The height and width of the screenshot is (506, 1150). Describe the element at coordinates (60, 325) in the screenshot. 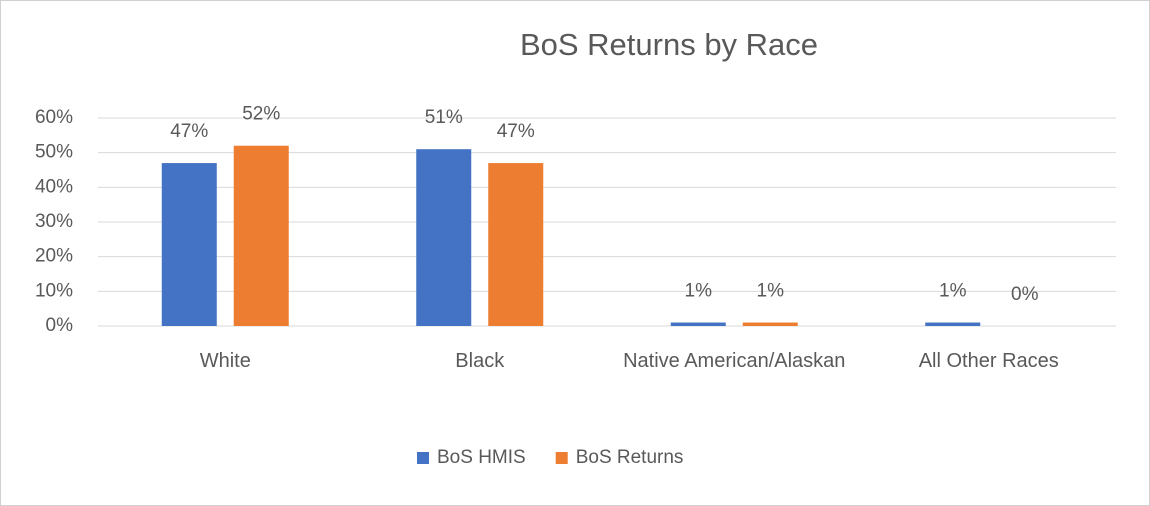

I see `y-tick-label: 0%` at that location.